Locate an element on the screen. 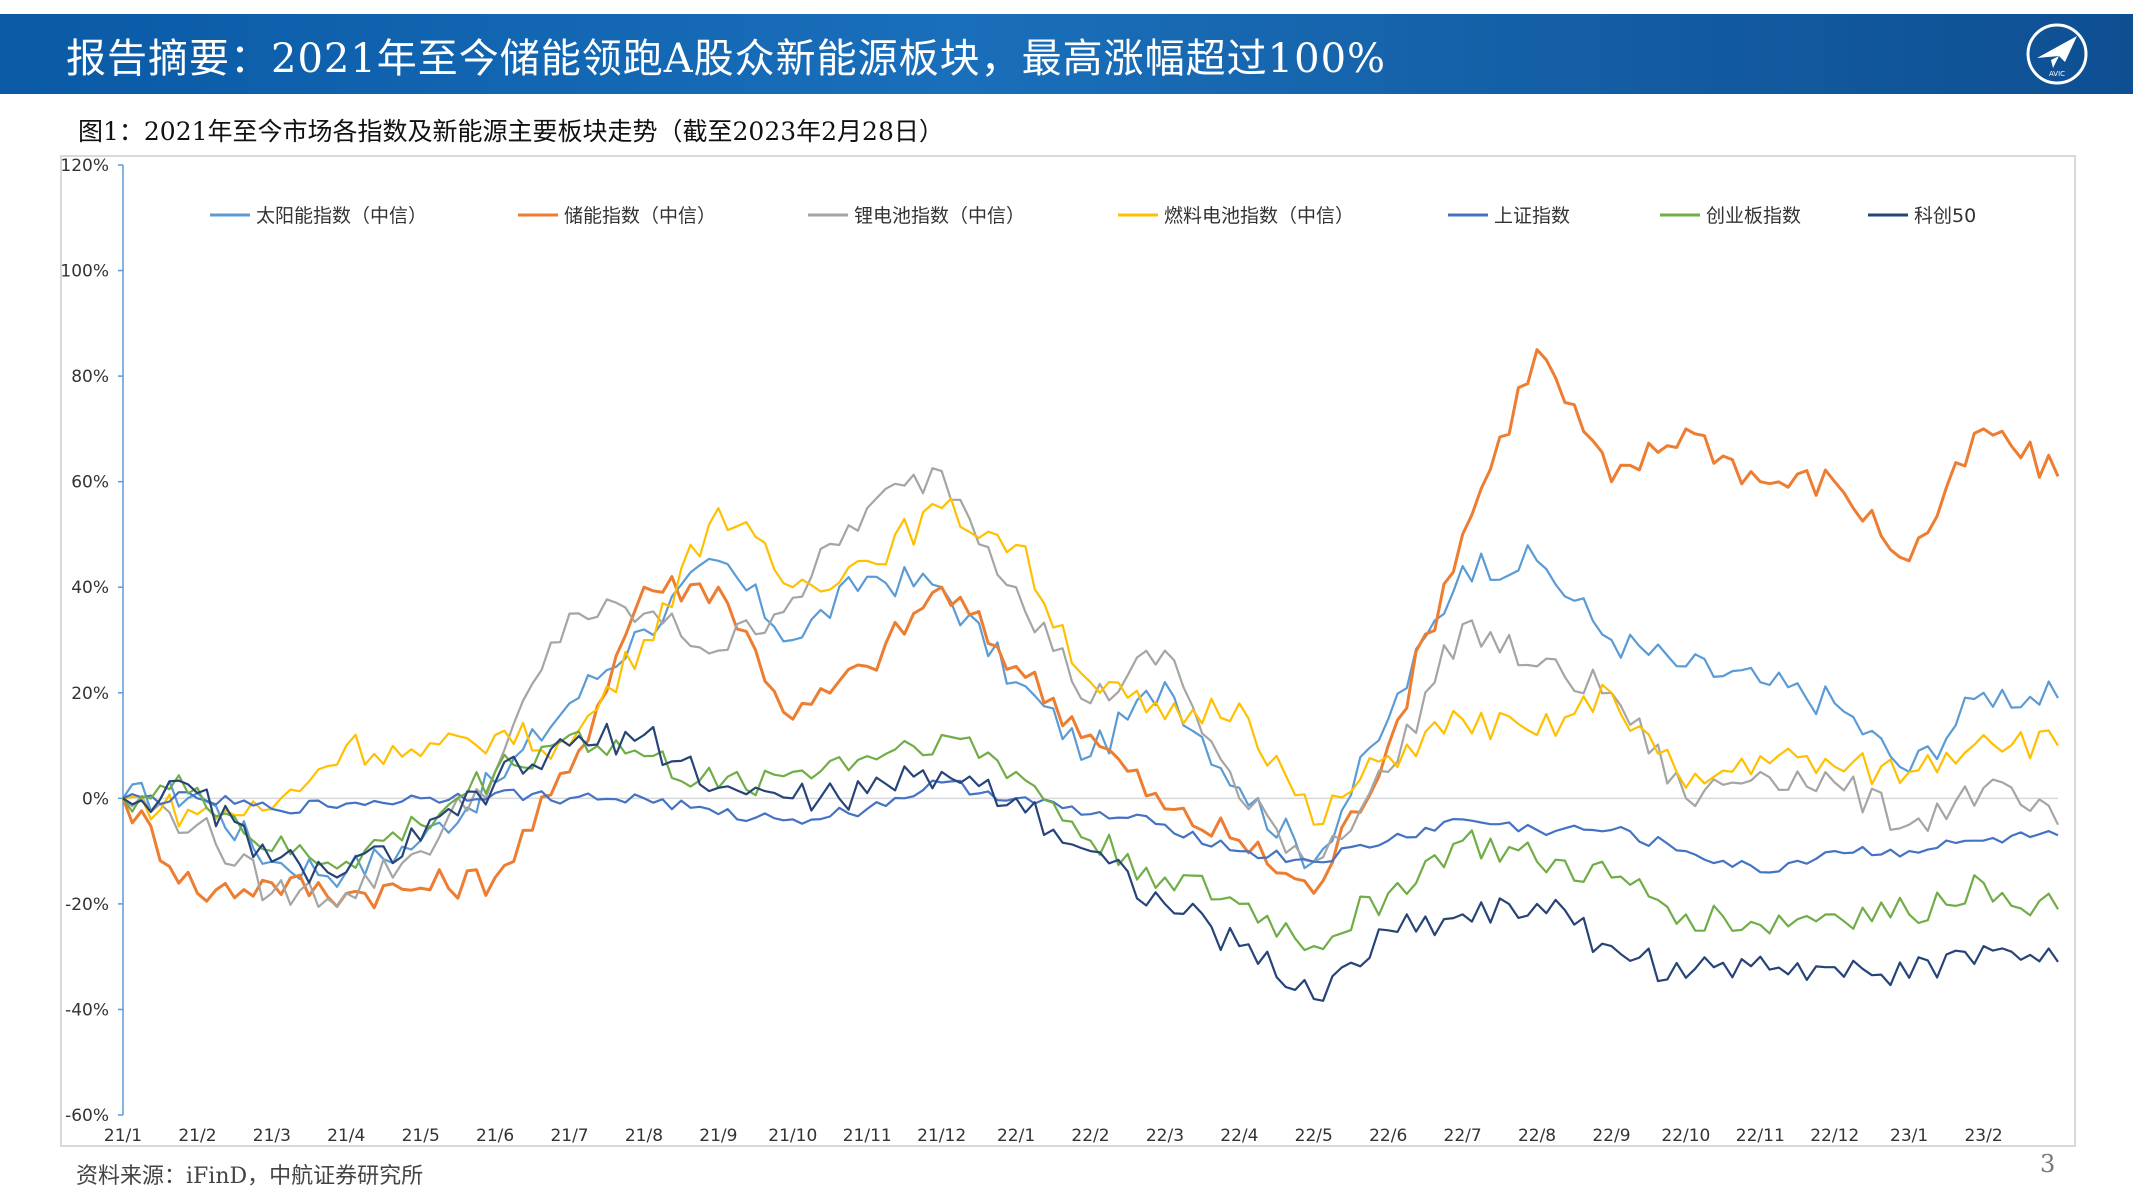 The height and width of the screenshot is (1200, 2133). x-tick-label: 22/4 is located at coordinates (1239, 1136).